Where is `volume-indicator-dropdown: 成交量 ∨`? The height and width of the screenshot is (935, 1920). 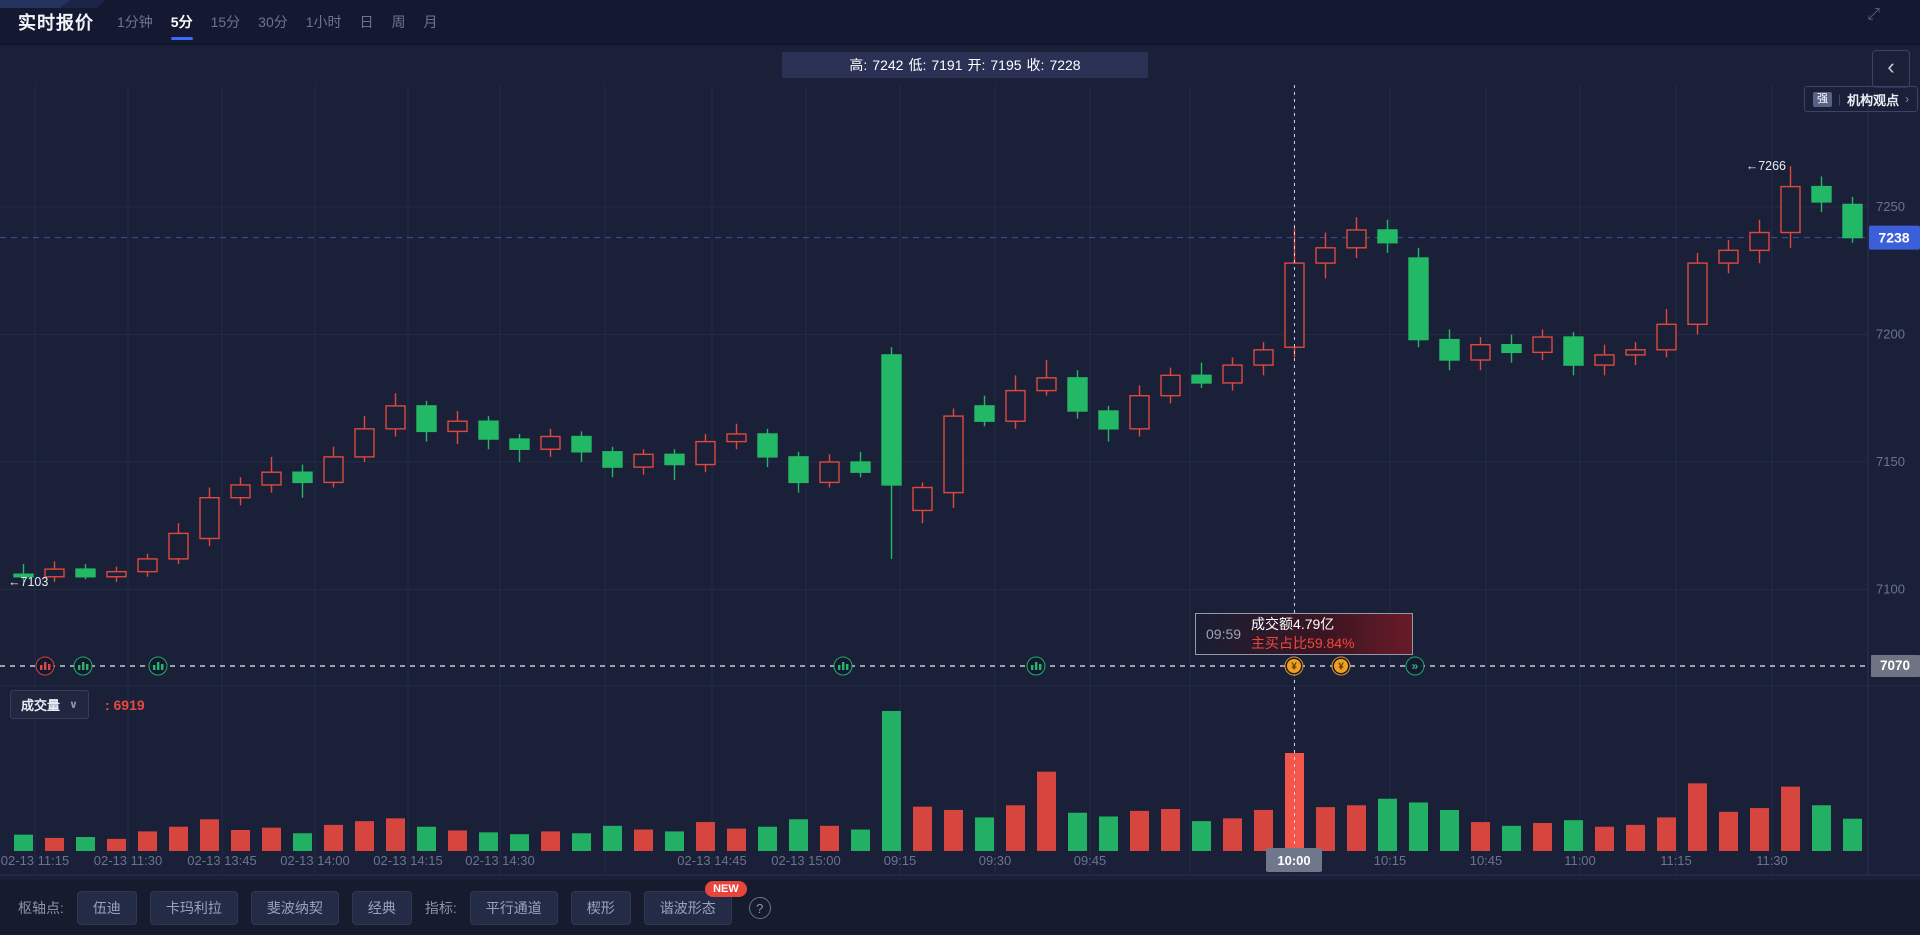 volume-indicator-dropdown: 成交量 ∨ is located at coordinates (49, 704).